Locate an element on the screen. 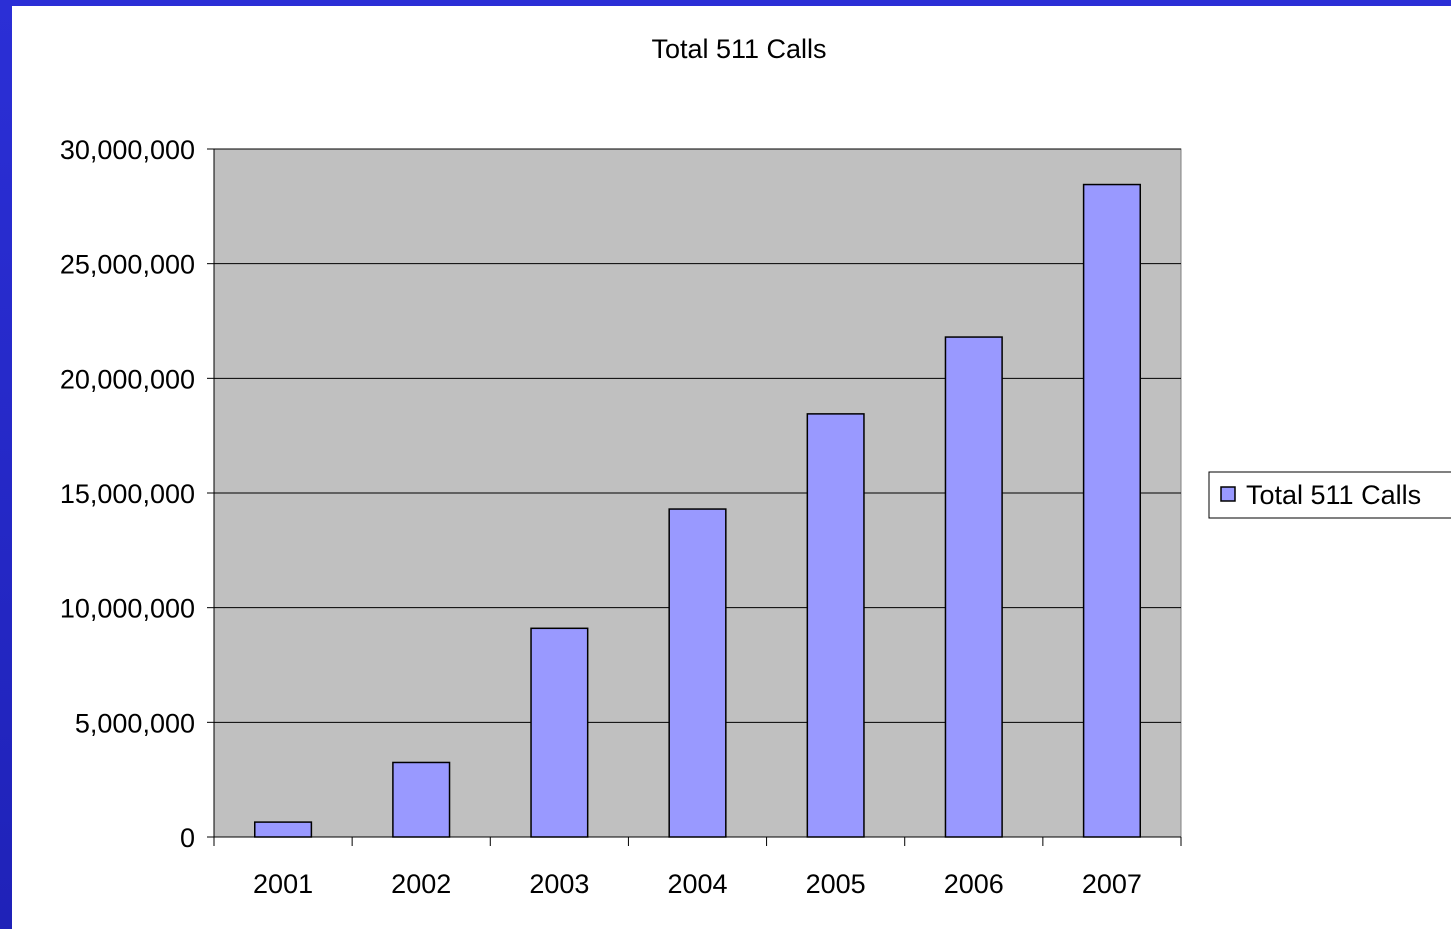  x-axis-ticks: 2001 2002 2003 2004 2005 2006 2007 is located at coordinates (697, 868).